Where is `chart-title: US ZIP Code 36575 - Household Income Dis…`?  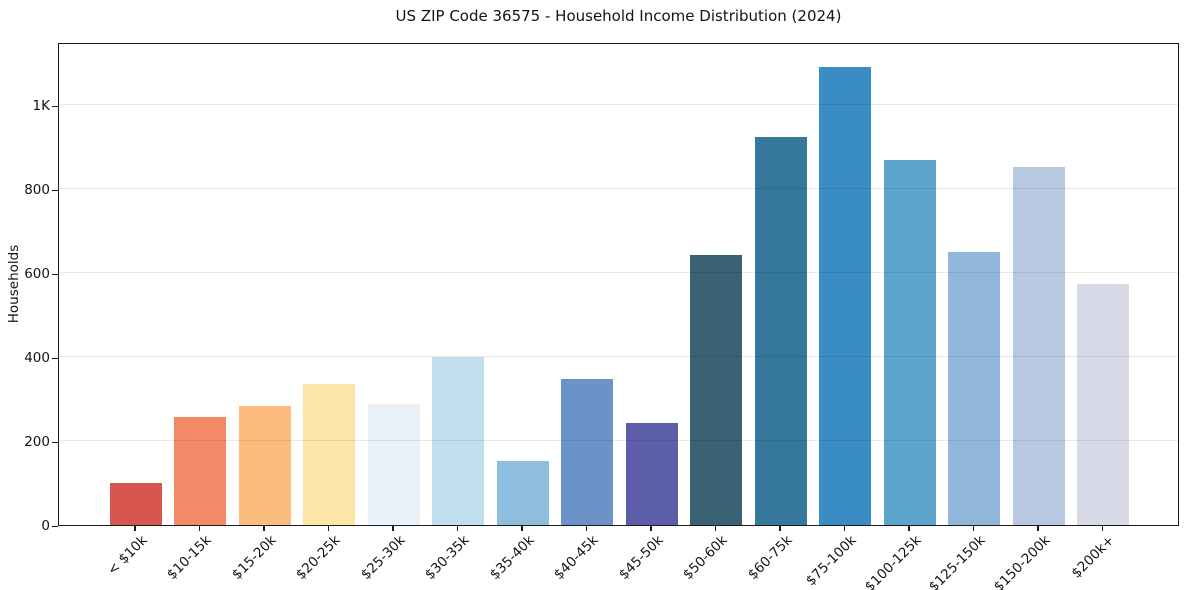
chart-title: US ZIP Code 36575 - Household Income Dis… is located at coordinates (618, 16).